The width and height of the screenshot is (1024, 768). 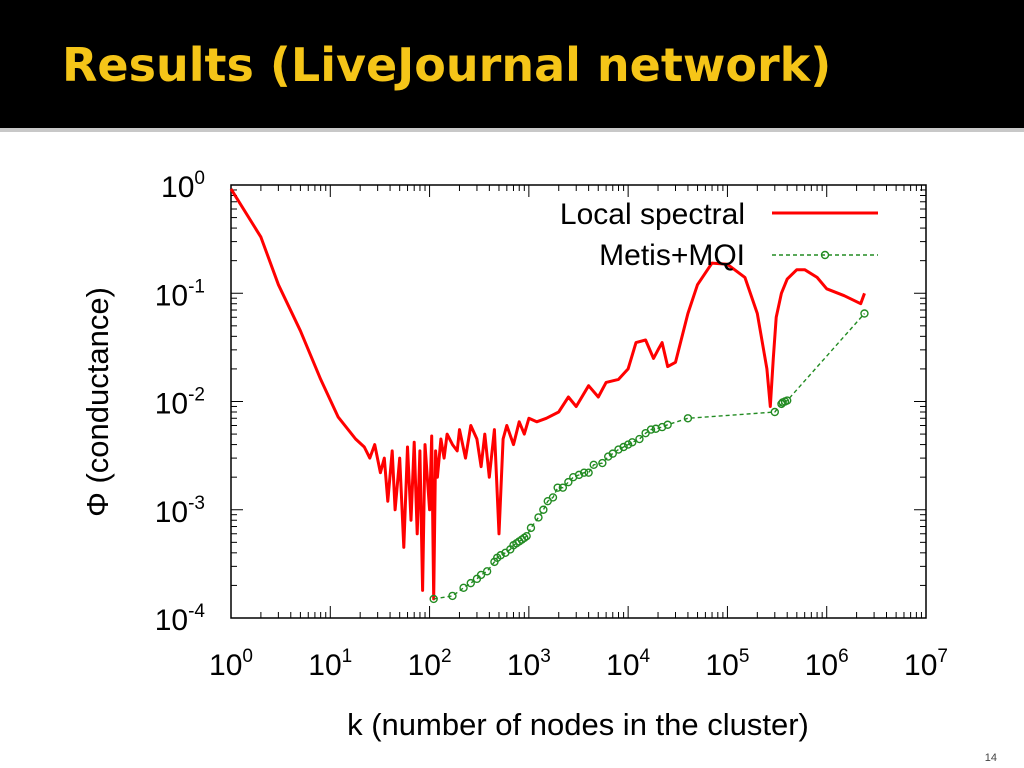 What do you see at coordinates (430, 664) in the screenshot?
I see `x-tick-label: 10²` at bounding box center [430, 664].